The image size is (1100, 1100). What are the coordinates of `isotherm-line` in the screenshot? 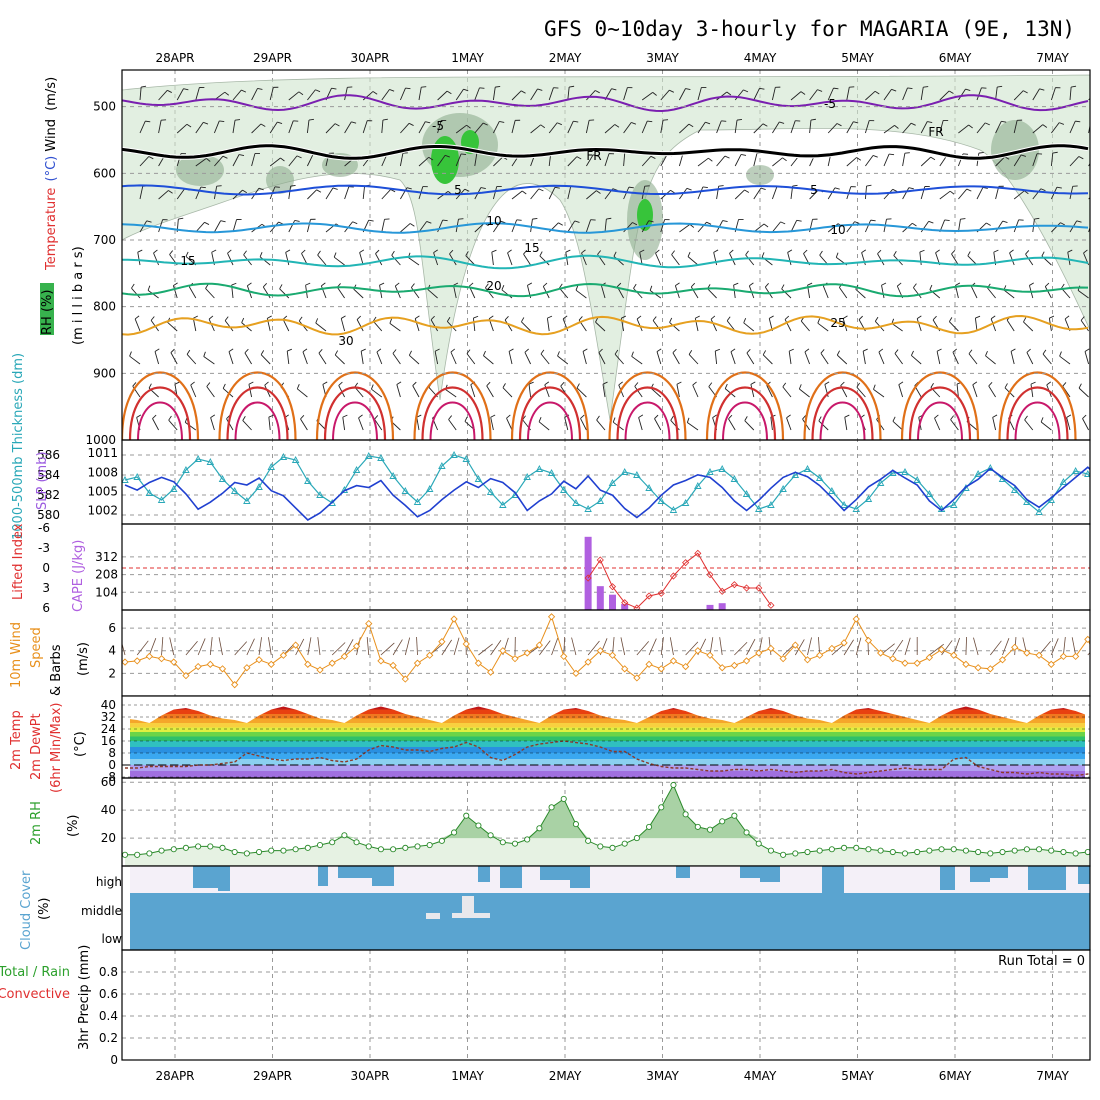 It's located at (605, 325).